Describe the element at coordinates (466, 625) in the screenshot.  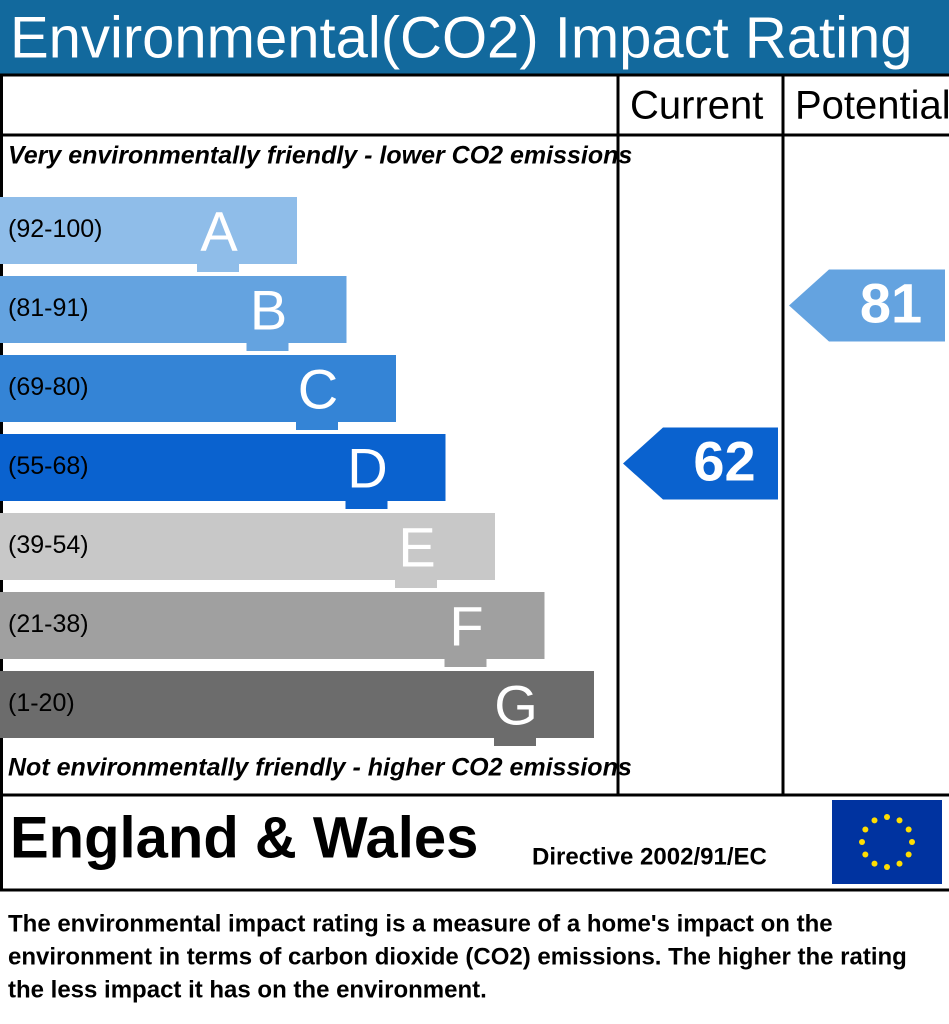
I see `band-letter: F` at that location.